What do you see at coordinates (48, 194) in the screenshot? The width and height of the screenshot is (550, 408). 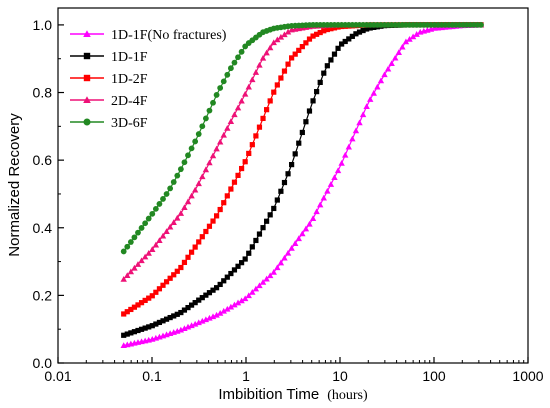 I see `y-axis: 0.0 0.2 0.4 0.6 0.8 1.0` at bounding box center [48, 194].